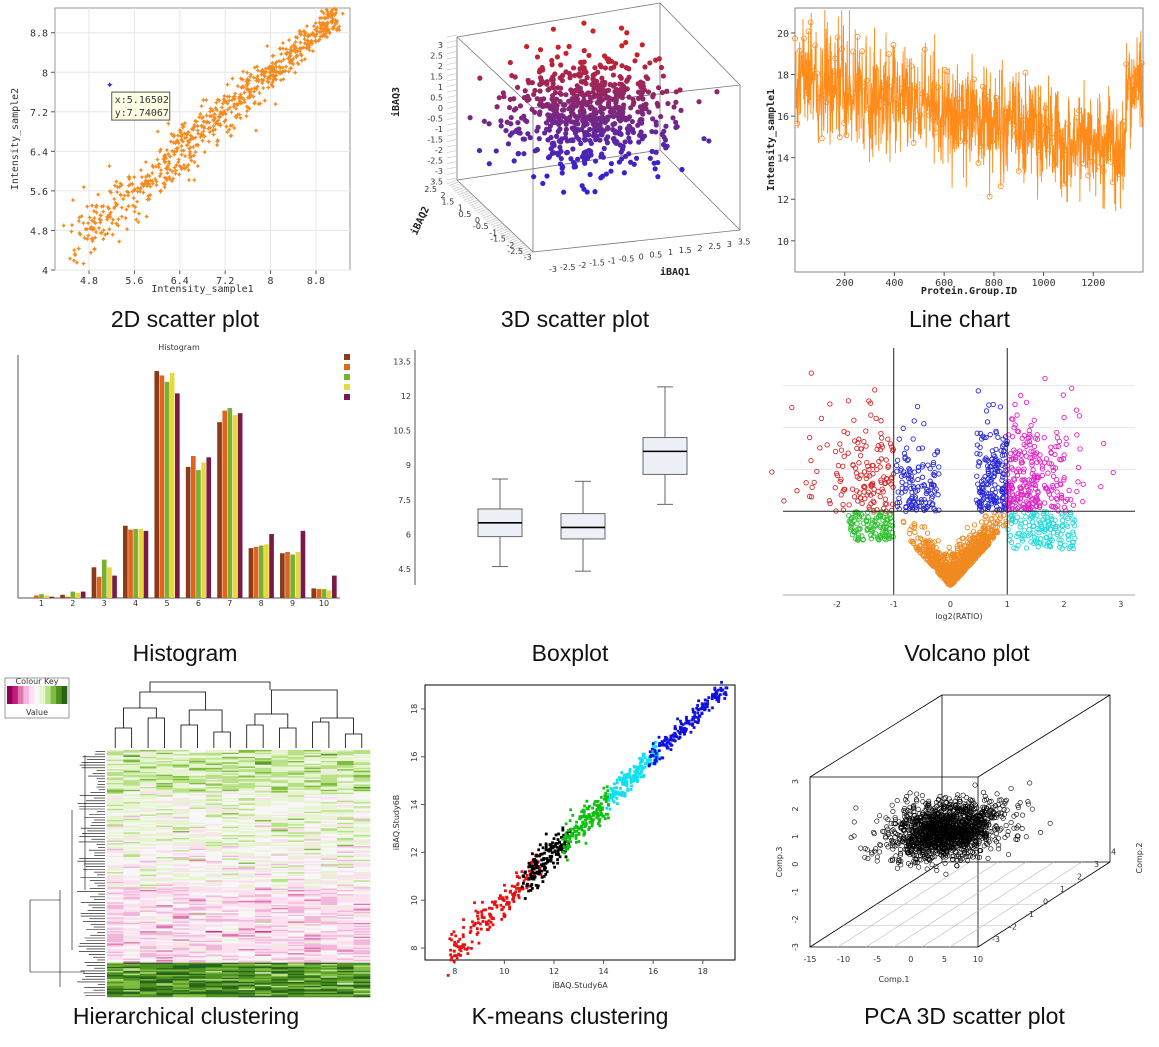 The image size is (1159, 1047). Describe the element at coordinates (15, 139) in the screenshot. I see `scatter2d-ylabel: Intensity_sample2` at that location.